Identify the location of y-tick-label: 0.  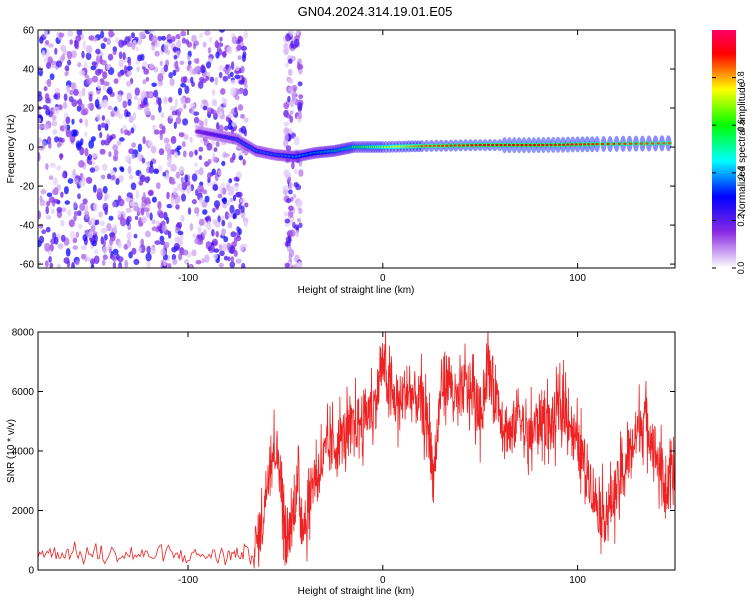
(31, 148).